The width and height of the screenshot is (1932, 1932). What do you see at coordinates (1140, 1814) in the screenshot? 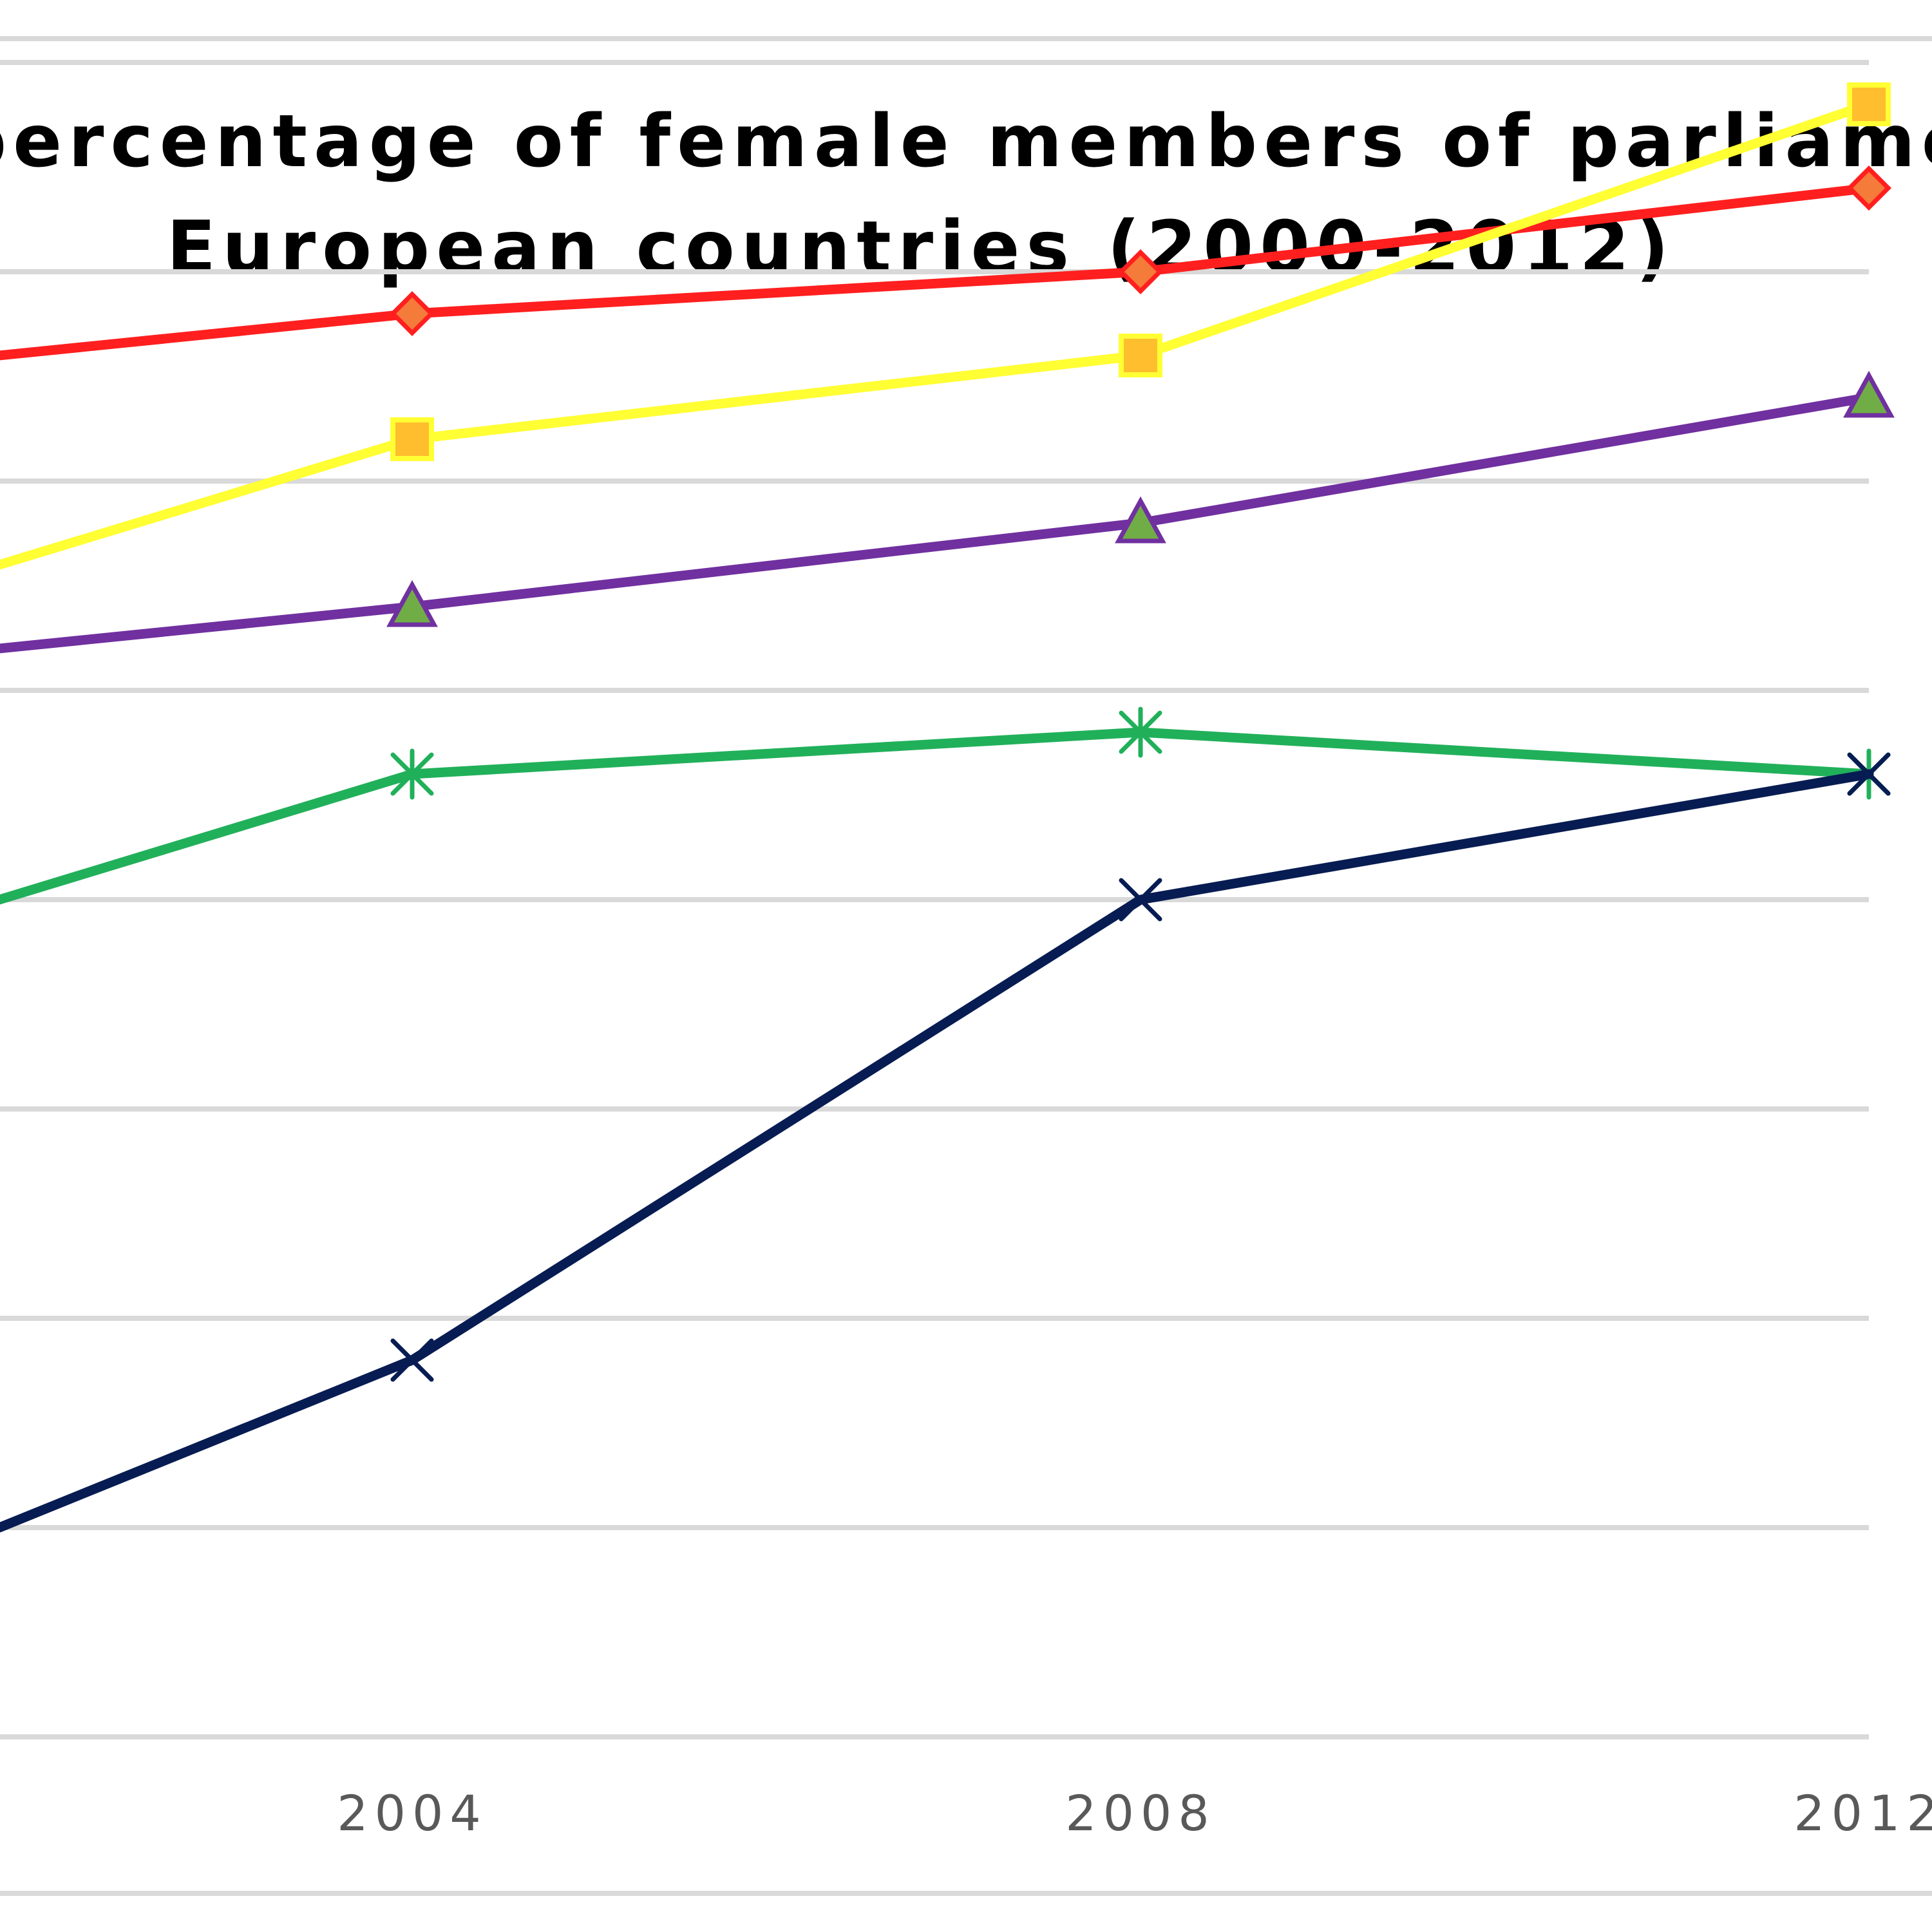
I see `x-tick-label-2008: 2008` at bounding box center [1140, 1814].